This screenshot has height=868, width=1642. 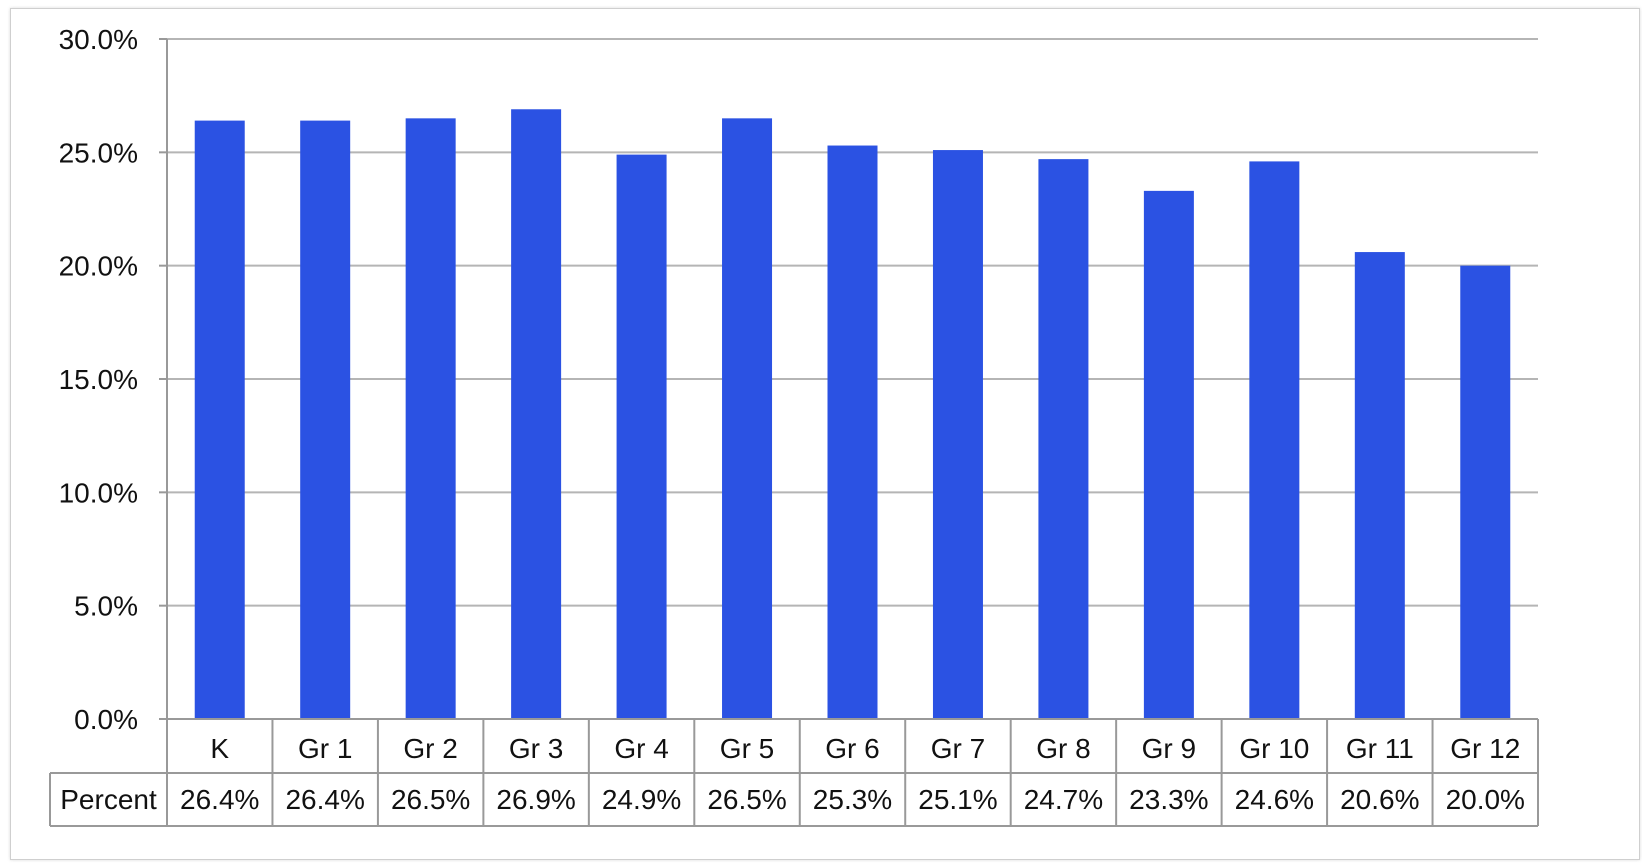 I want to click on data-value-label: 24.6%, so click(x=1274, y=799).